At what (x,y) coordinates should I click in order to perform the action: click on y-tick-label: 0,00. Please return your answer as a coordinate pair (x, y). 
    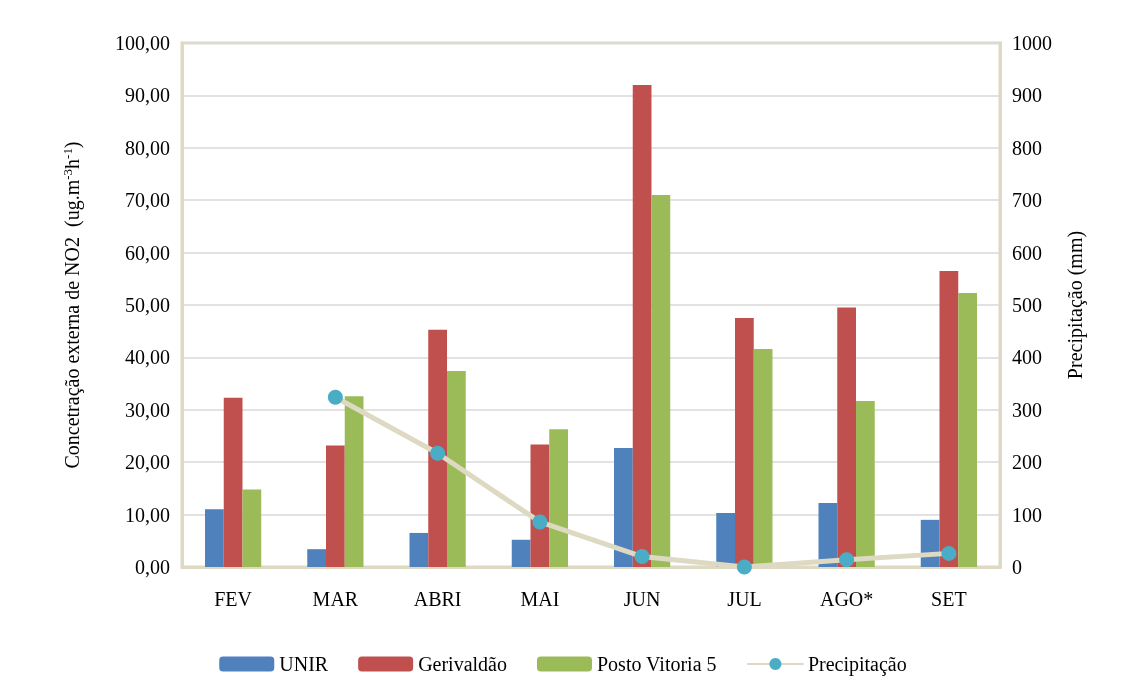
    Looking at the image, I should click on (152, 567).